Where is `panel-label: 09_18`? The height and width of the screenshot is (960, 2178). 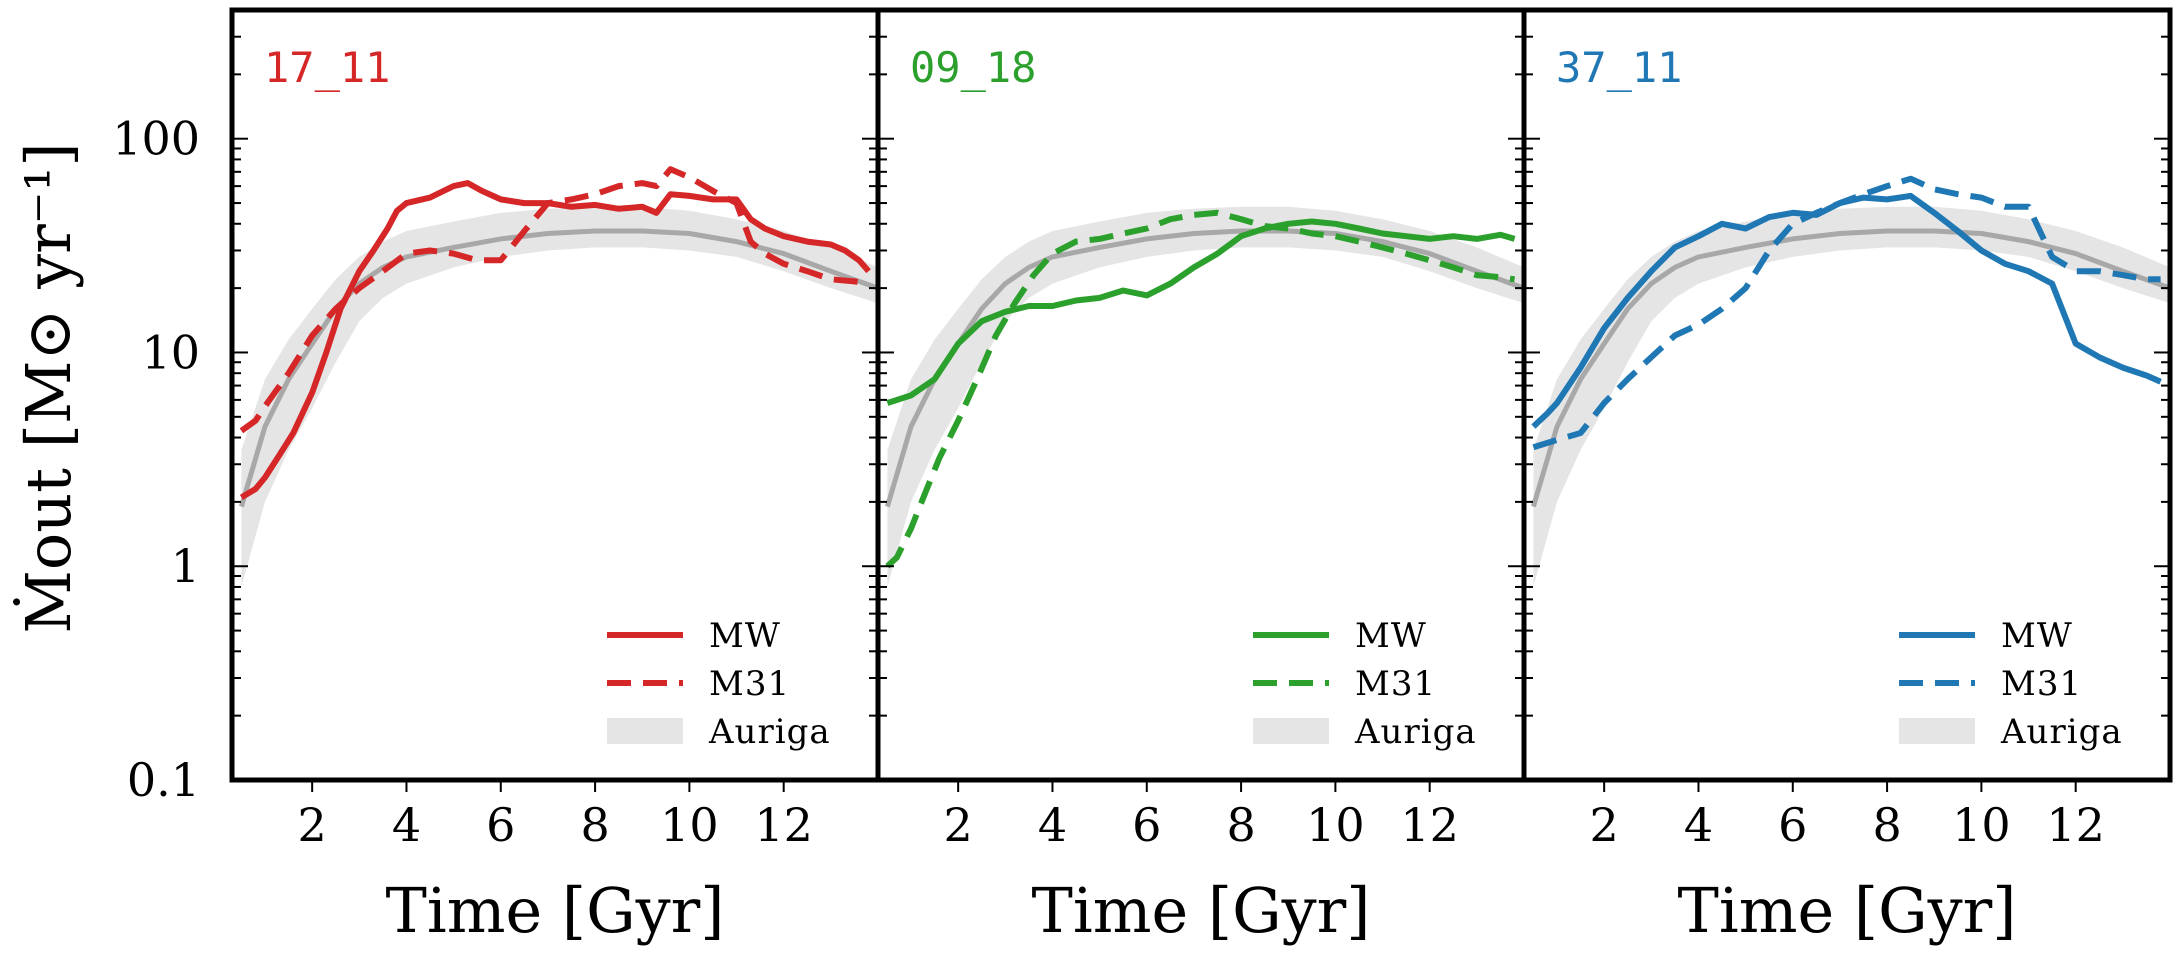
panel-label: 09_18 is located at coordinates (973, 67).